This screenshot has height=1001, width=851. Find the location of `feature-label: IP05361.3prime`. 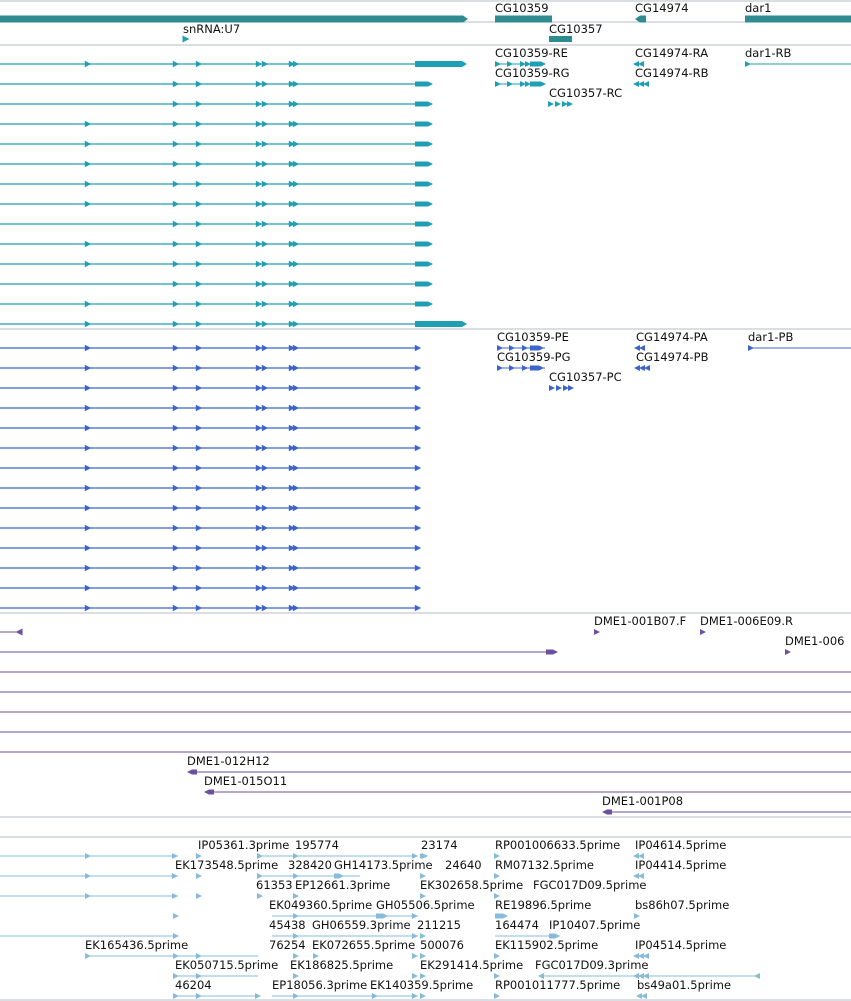

feature-label: IP05361.3prime is located at coordinates (243, 845).